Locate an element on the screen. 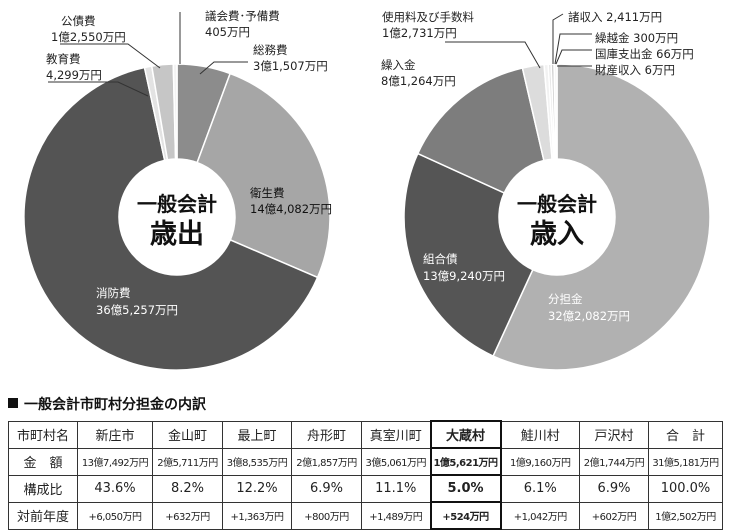 Image resolution: width=740 pixels, height=531 pixels. label-eiseihi-amount: 14億4,082万円 is located at coordinates (291, 209).